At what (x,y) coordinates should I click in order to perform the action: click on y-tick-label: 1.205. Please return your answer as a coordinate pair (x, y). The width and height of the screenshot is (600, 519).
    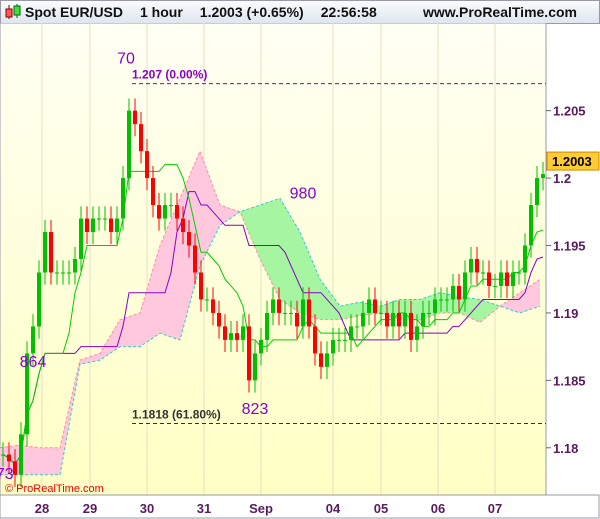
    Looking at the image, I should click on (569, 111).